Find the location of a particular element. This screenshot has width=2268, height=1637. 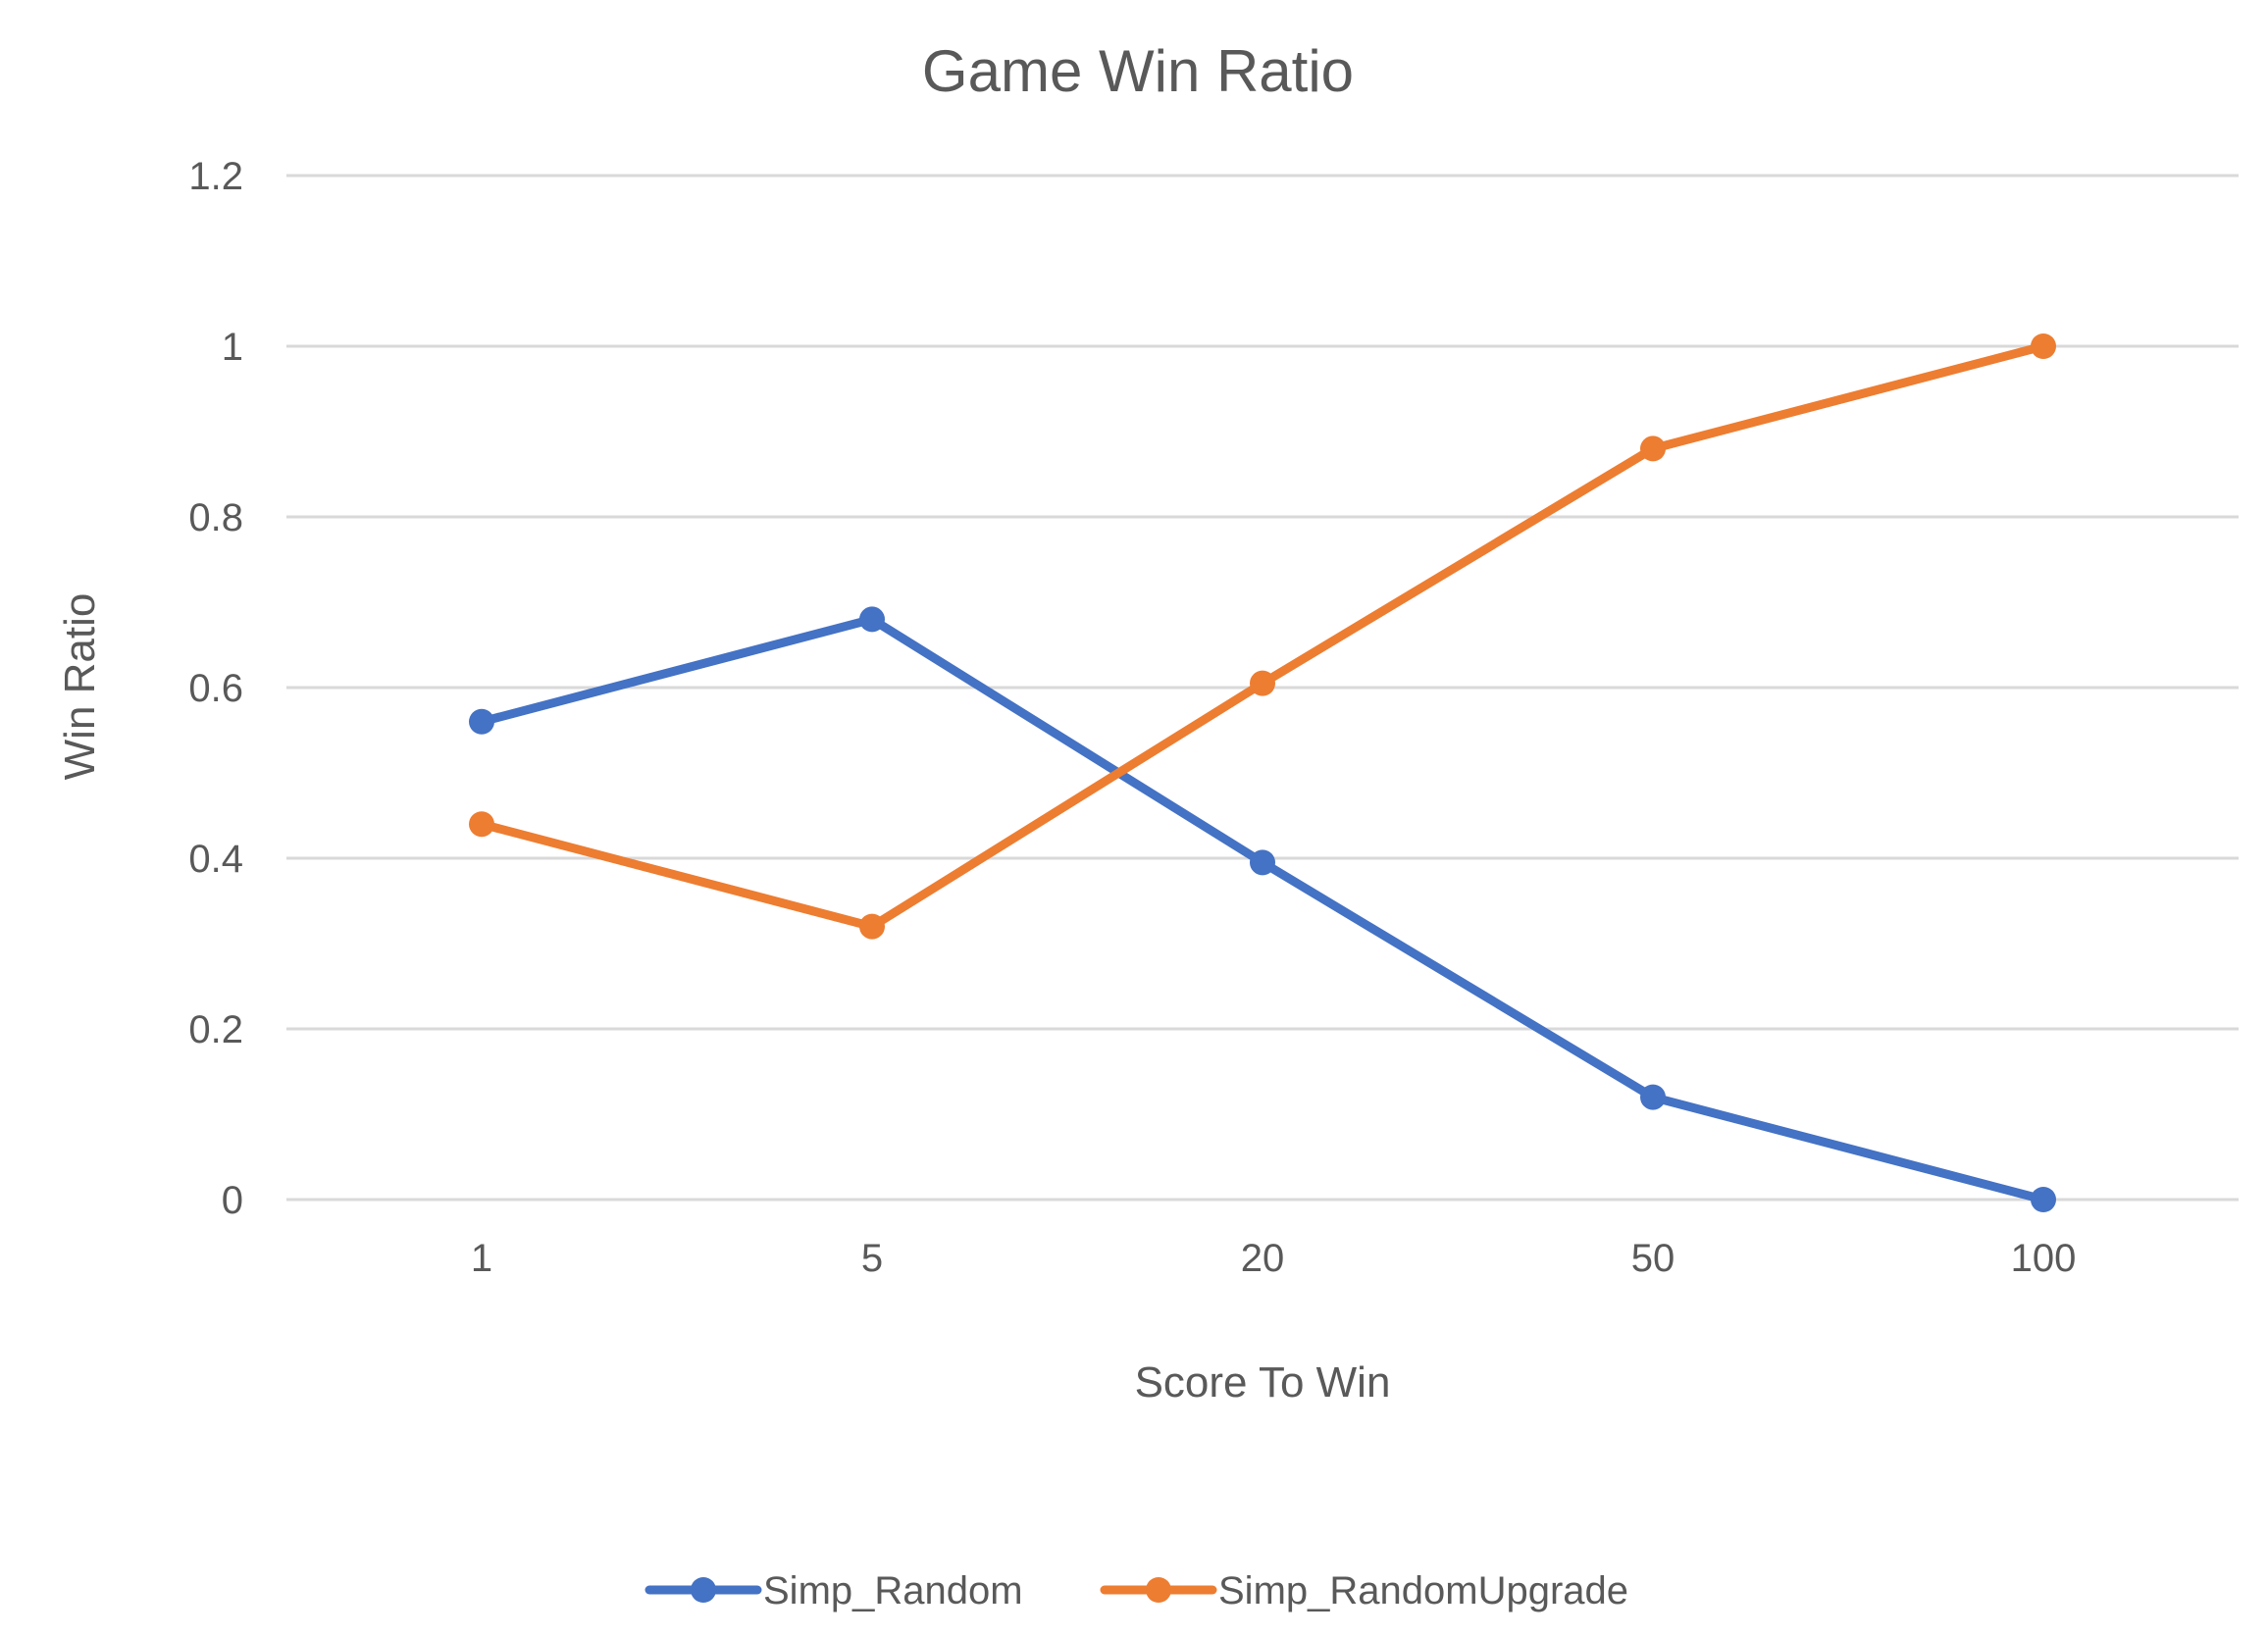

legend-item-Simp_RandomUpgrade: Simp_RandomUpgrade is located at coordinates (1364, 1590).